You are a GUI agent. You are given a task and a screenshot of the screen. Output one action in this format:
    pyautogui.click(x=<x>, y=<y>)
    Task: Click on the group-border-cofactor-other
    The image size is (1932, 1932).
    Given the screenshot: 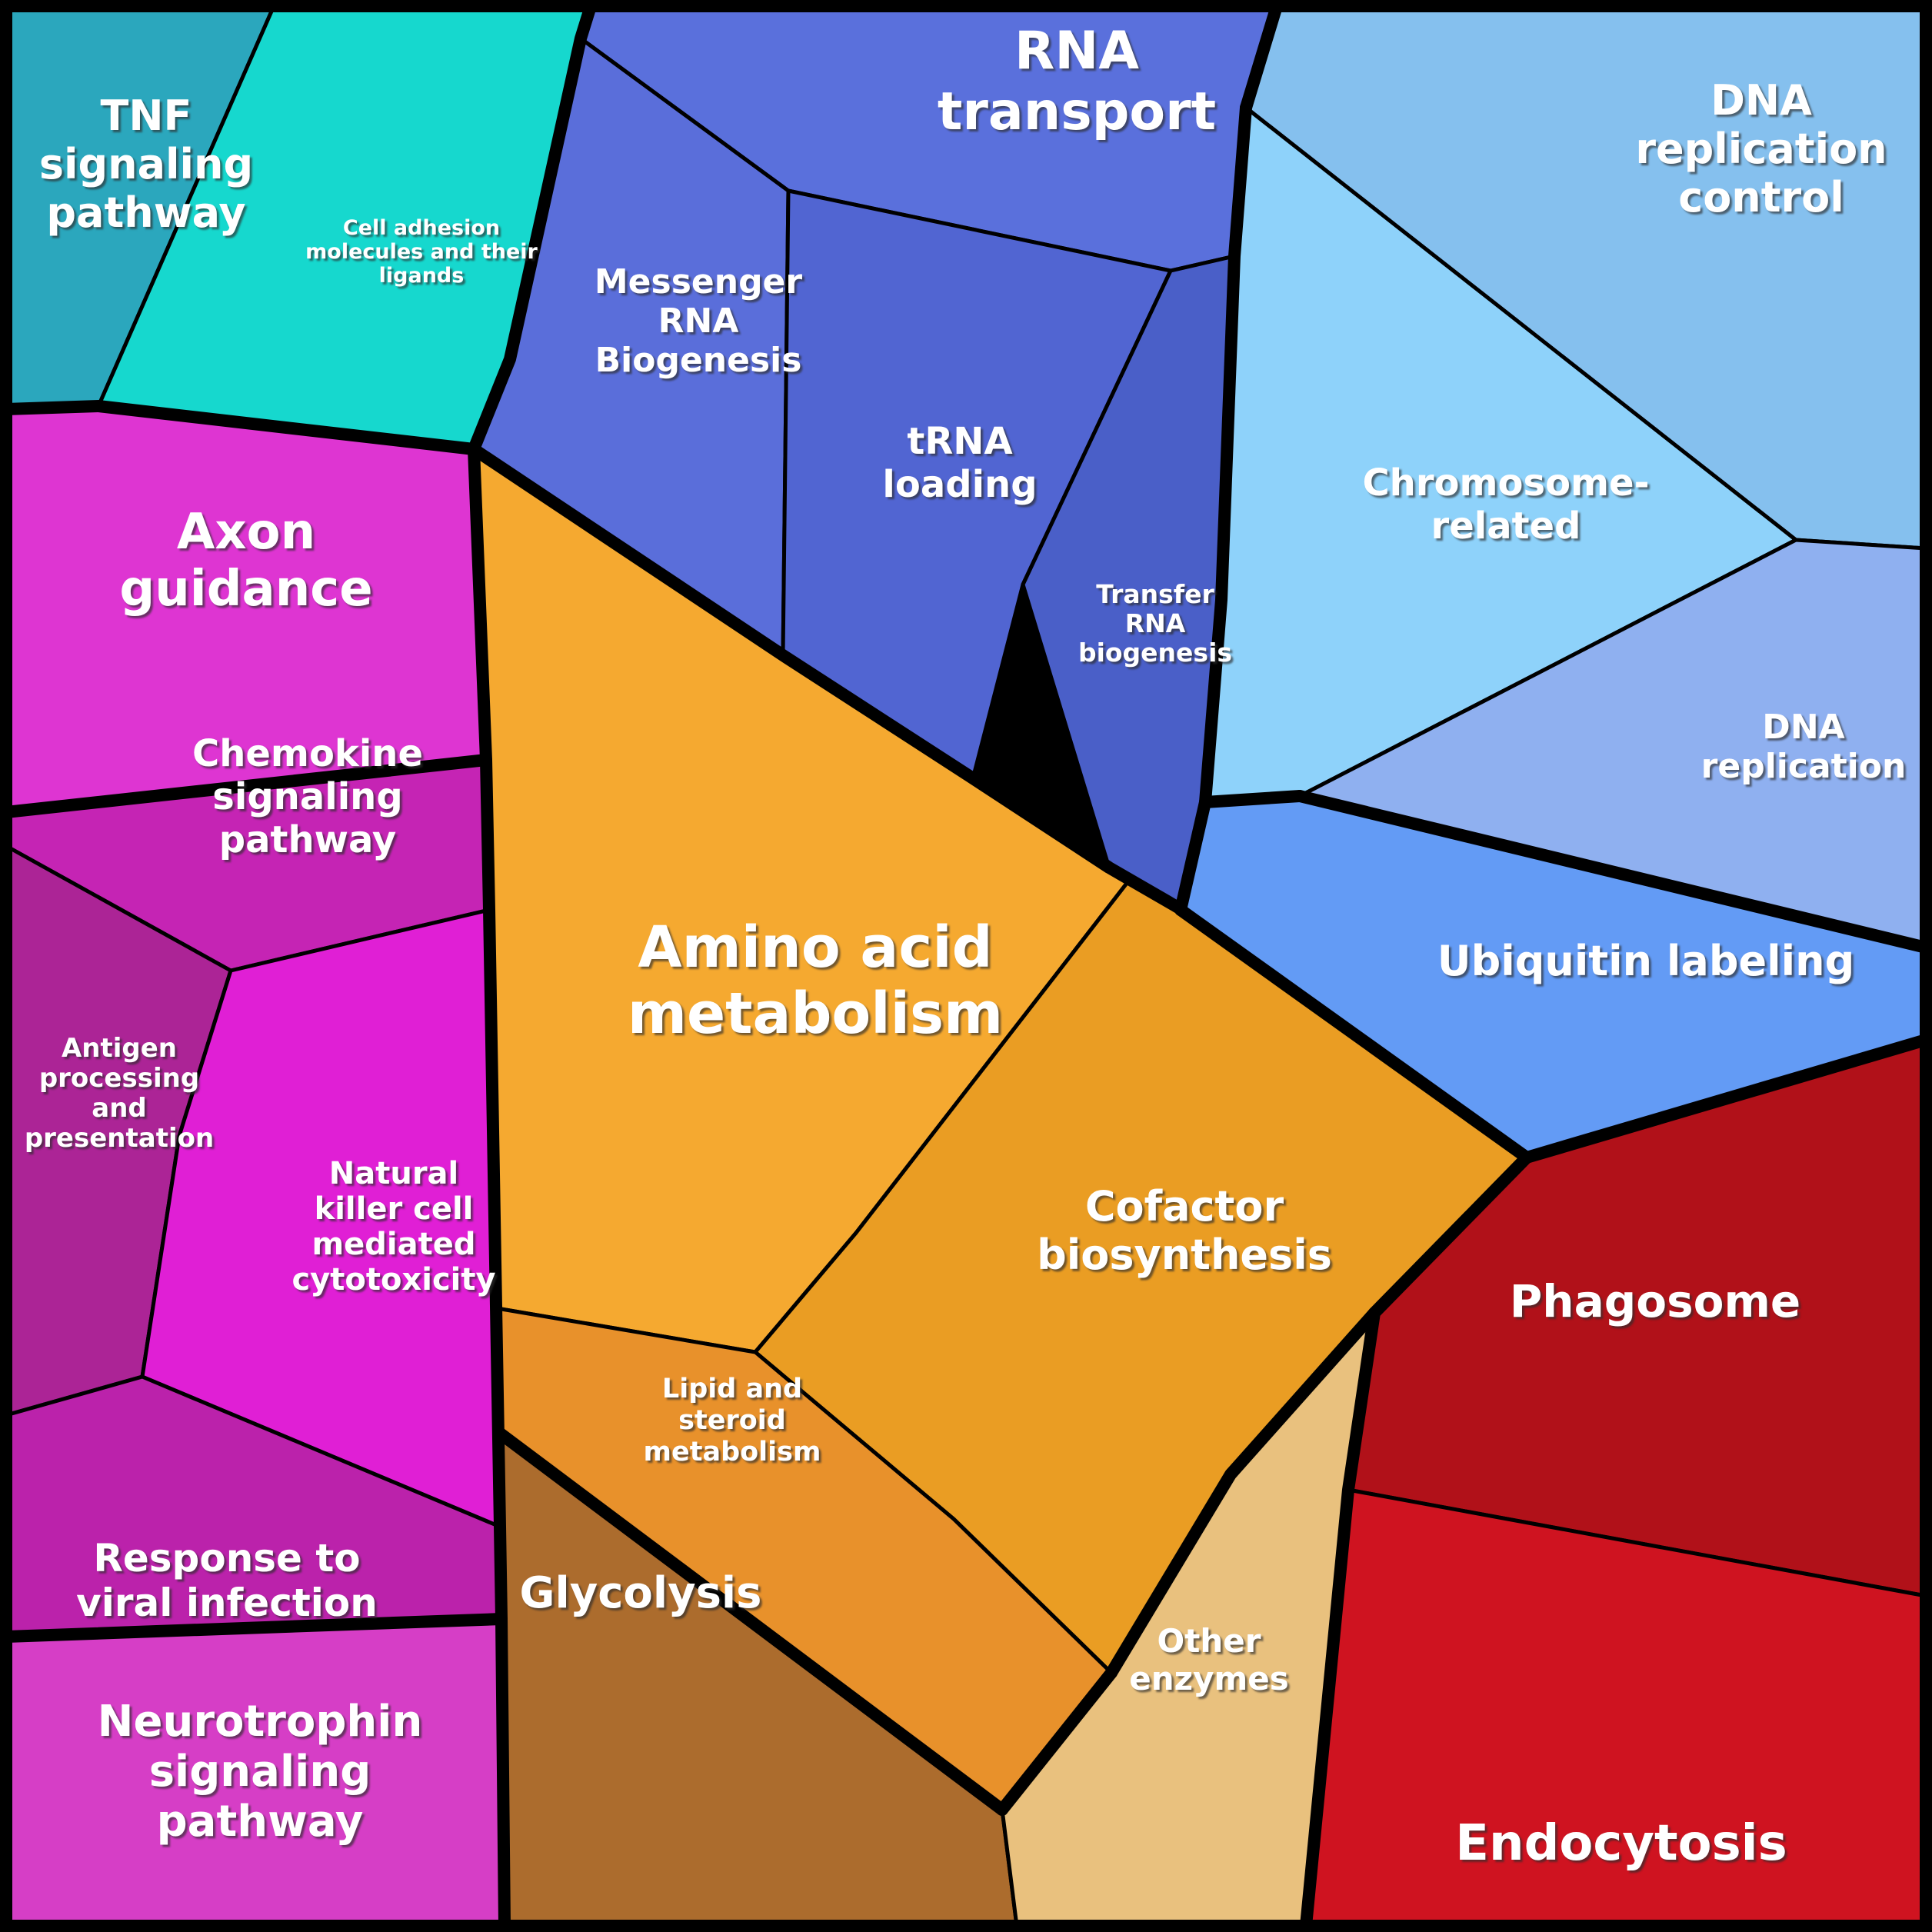 What is the action you would take?
    pyautogui.click(x=1243, y=1493)
    